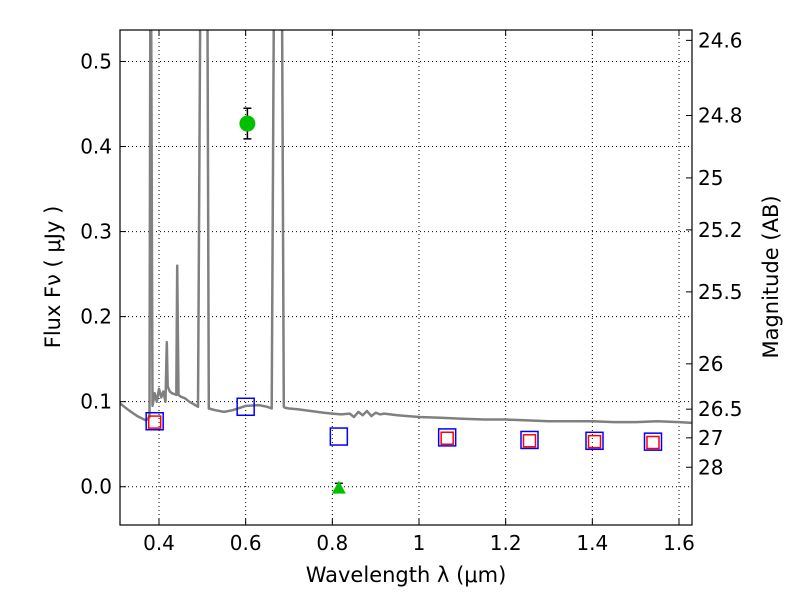 This screenshot has height=600, width=800. Describe the element at coordinates (159, 543) in the screenshot. I see `x-tick-label: 0.4` at that location.